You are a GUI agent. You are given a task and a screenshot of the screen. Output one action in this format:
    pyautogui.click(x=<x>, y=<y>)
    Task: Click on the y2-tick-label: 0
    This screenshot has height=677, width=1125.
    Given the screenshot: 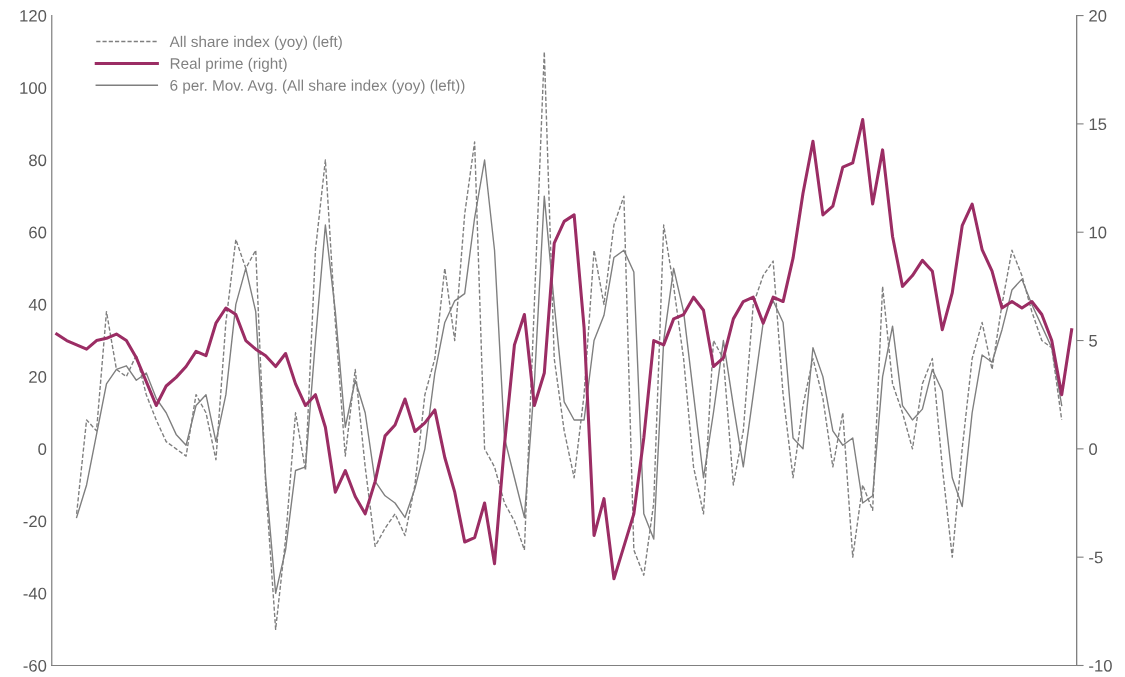 What is the action you would take?
    pyautogui.click(x=1093, y=449)
    